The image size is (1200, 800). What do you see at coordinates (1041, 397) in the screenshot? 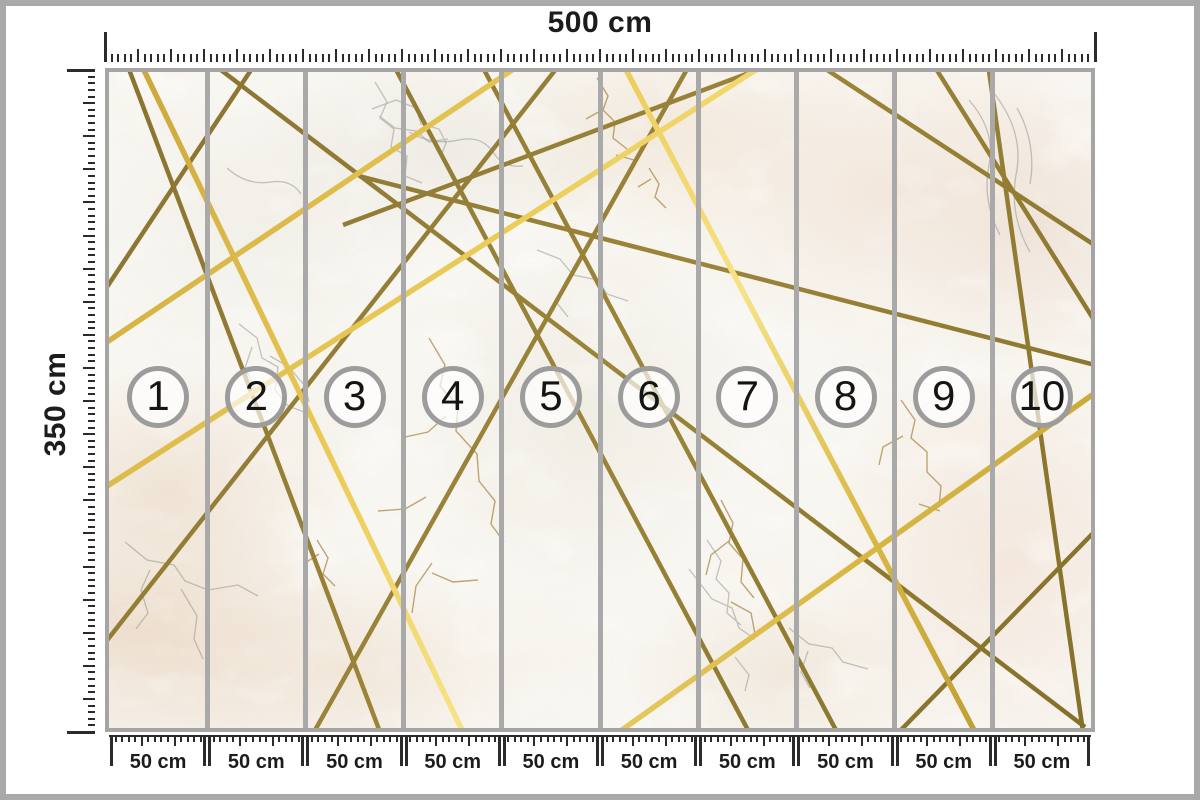
I see `panel-number-circle: 10` at bounding box center [1041, 397].